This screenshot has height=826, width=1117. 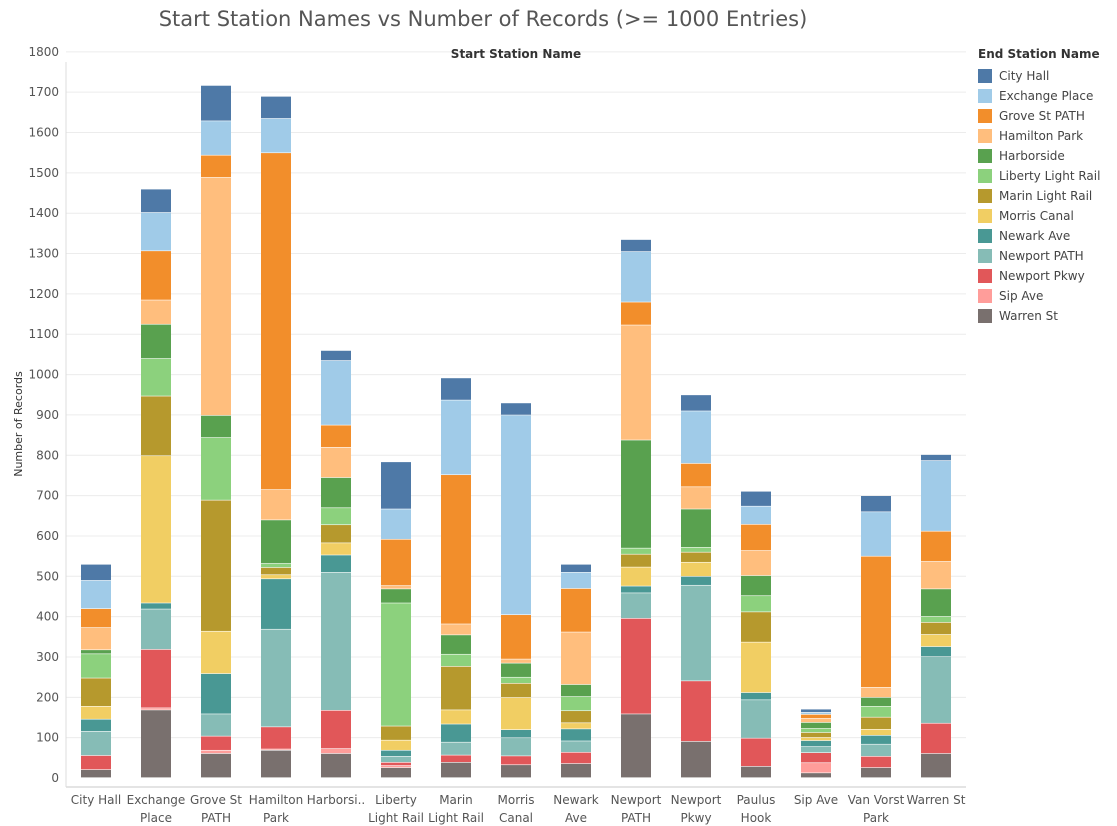 I want to click on x-tick-label: Sip Ave, so click(x=816, y=800).